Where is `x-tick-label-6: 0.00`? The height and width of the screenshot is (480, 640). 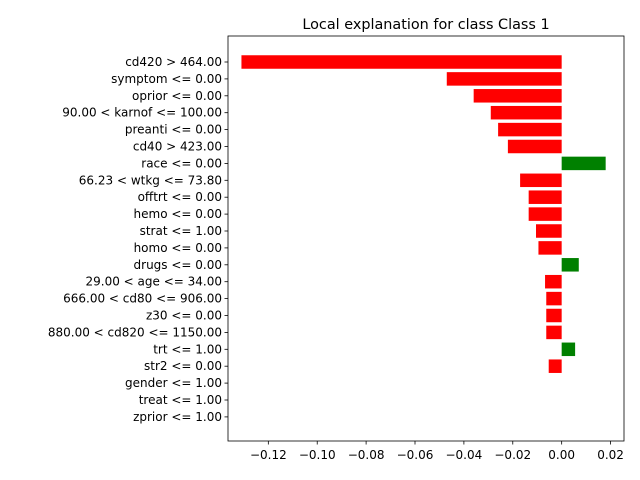
x-tick-label-6: 0.00 is located at coordinates (561, 455).